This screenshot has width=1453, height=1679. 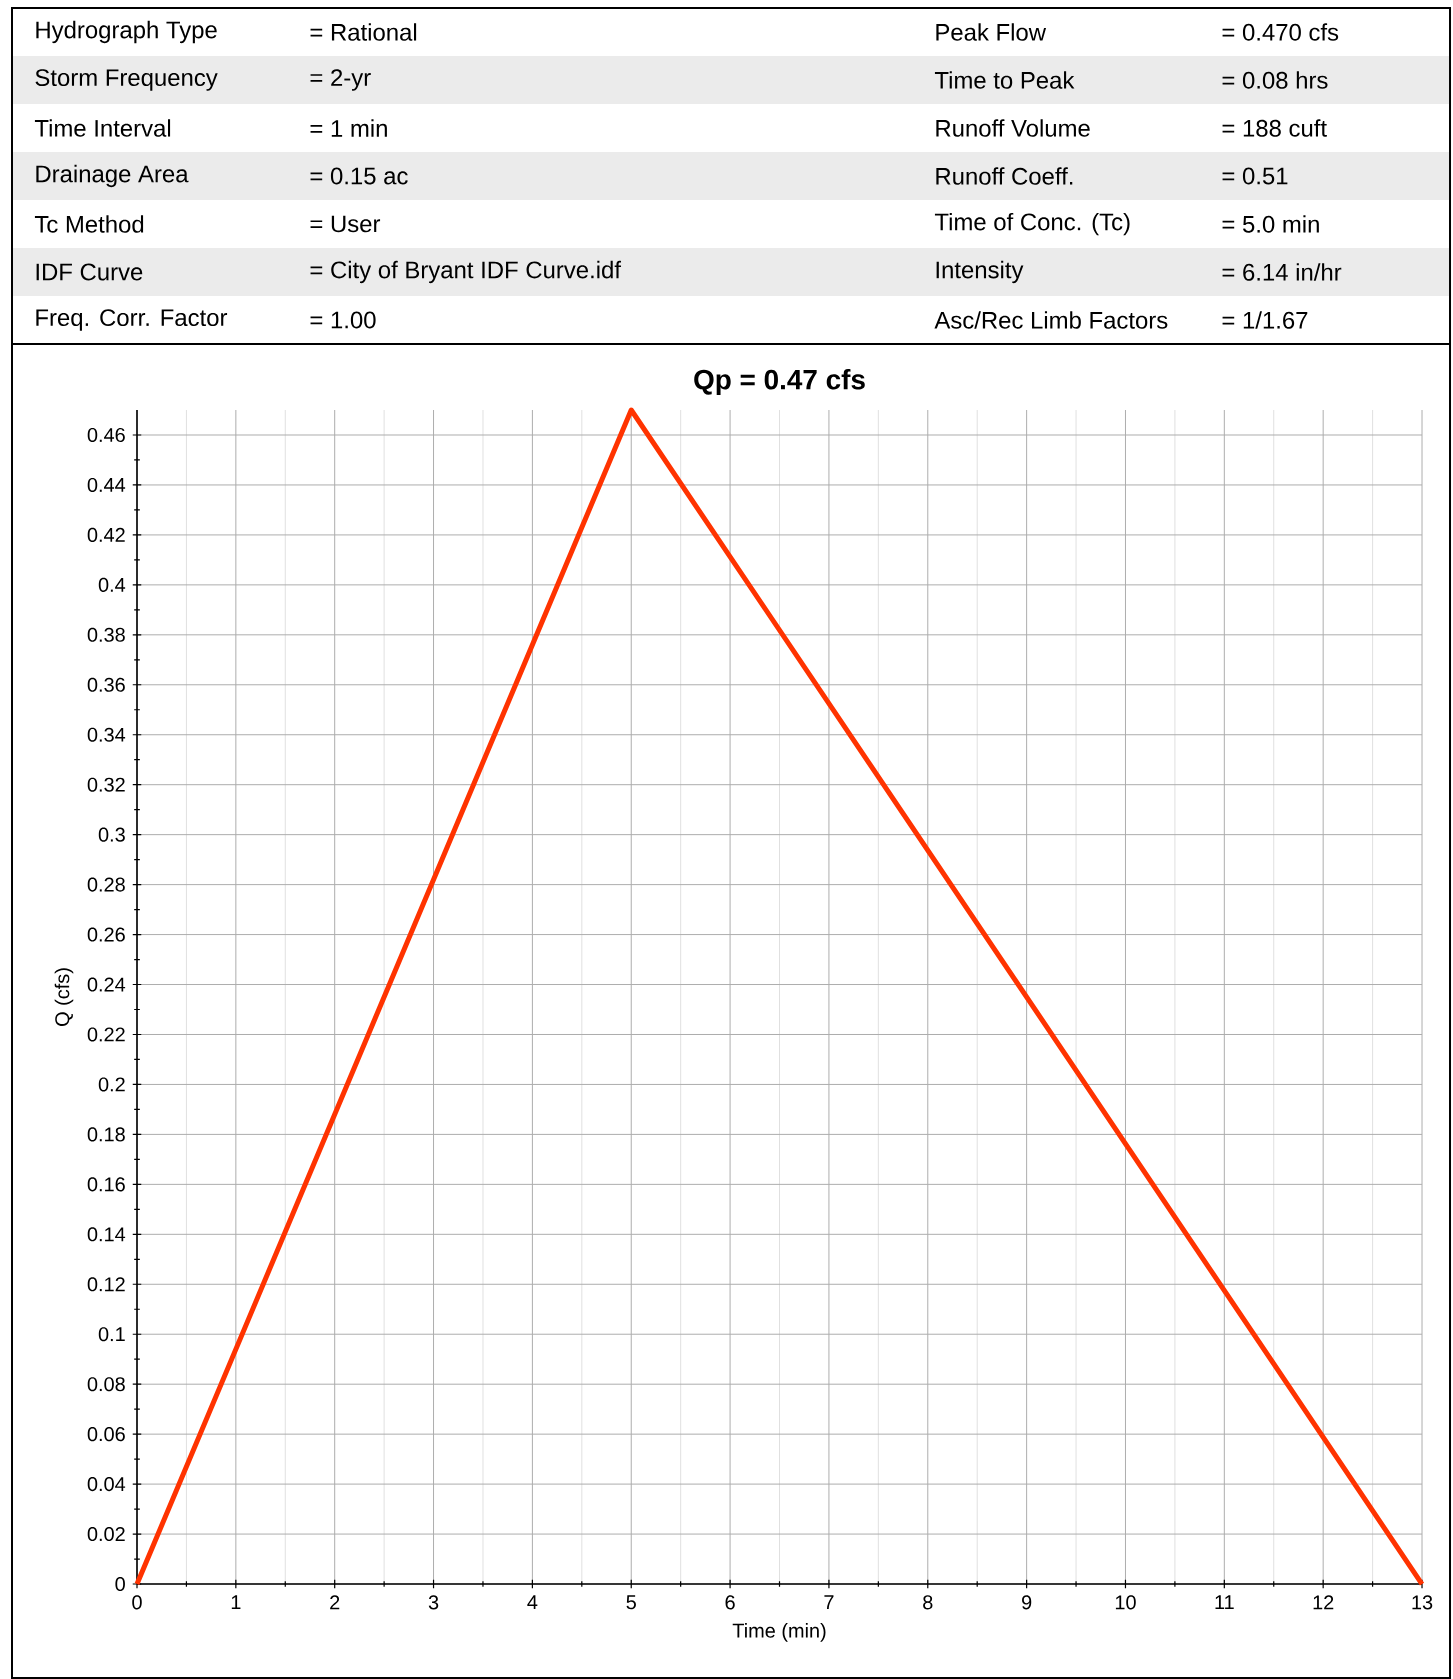 I want to click on text: IDF Curve, so click(x=89, y=272).